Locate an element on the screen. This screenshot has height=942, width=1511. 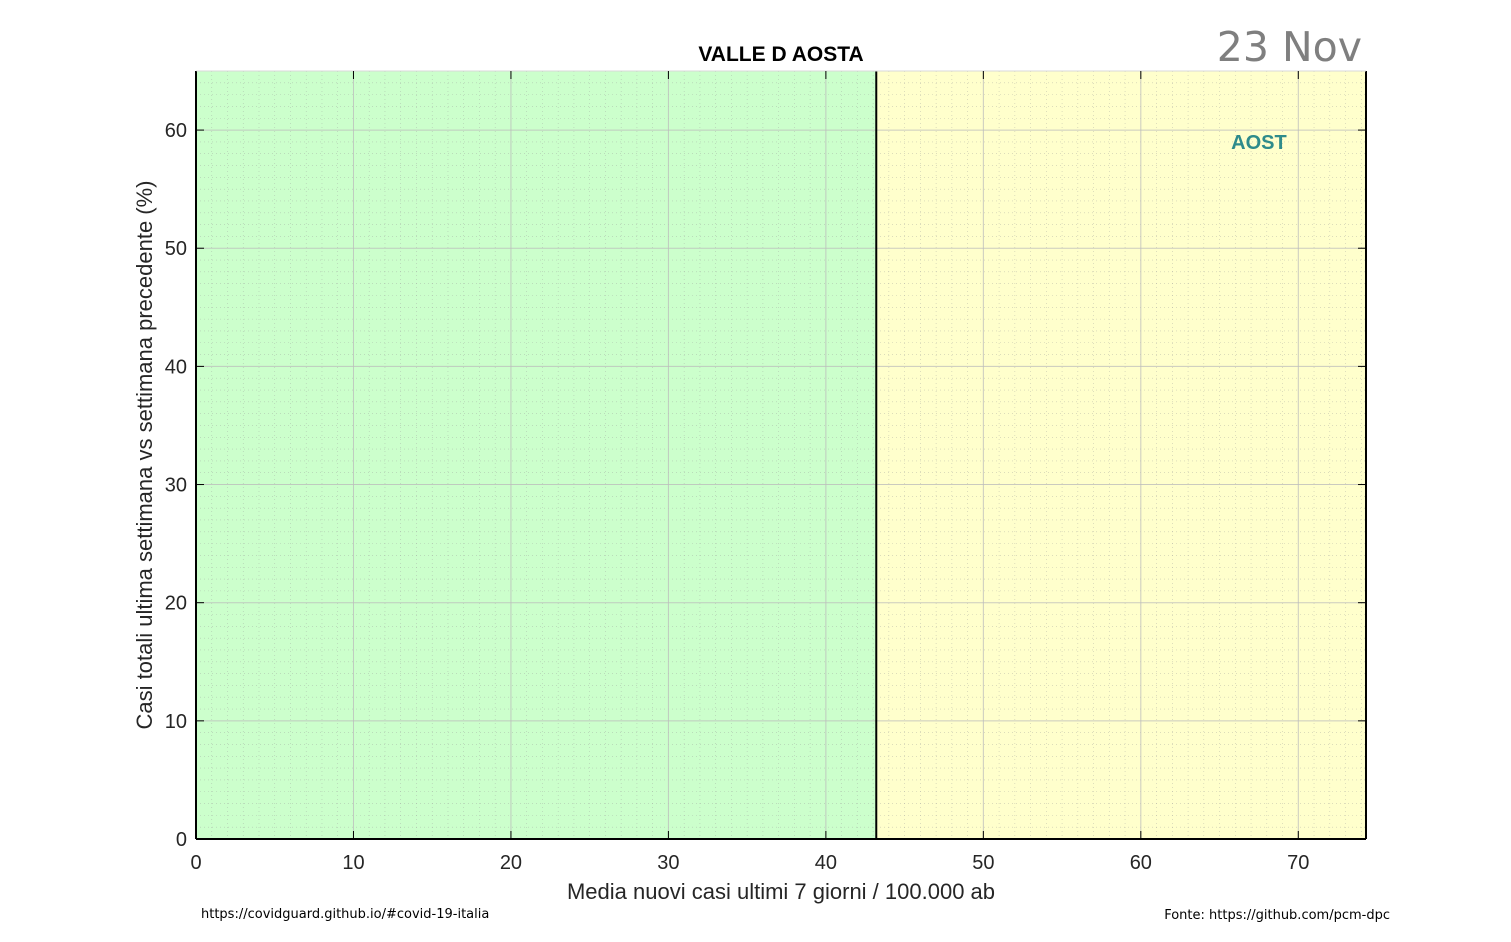
x-tick-label: 30 is located at coordinates (668, 863).